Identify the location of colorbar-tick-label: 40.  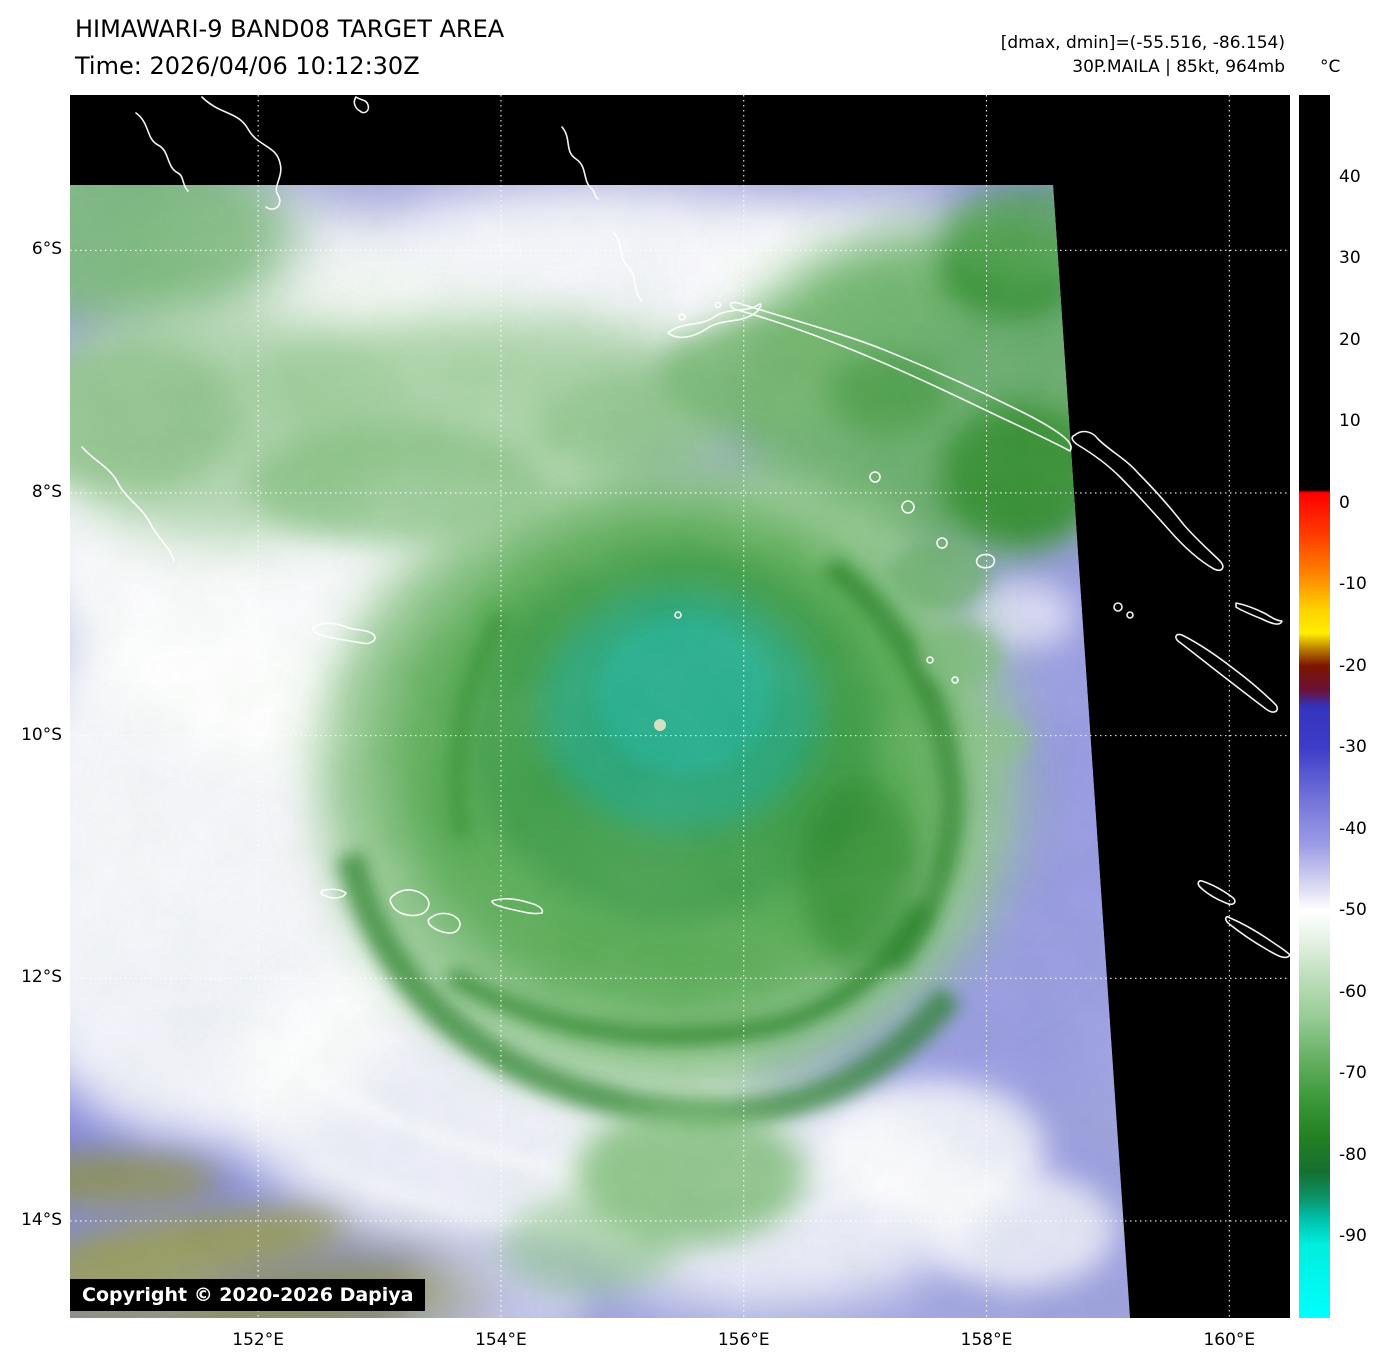
(1350, 176).